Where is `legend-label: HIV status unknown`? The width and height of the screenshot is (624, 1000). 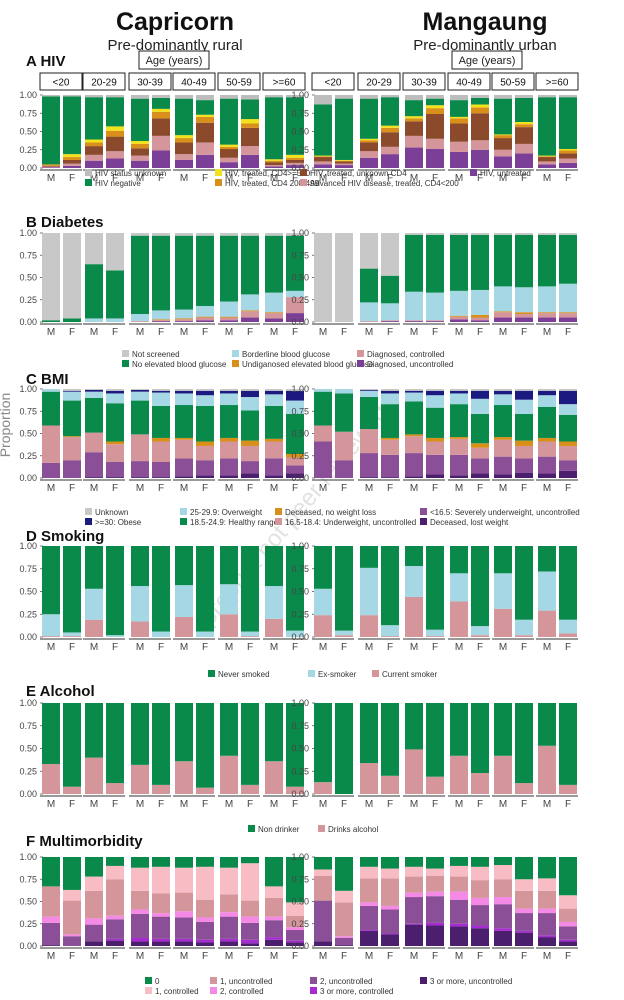
legend-label: HIV status unknown is located at coordinates (130, 173).